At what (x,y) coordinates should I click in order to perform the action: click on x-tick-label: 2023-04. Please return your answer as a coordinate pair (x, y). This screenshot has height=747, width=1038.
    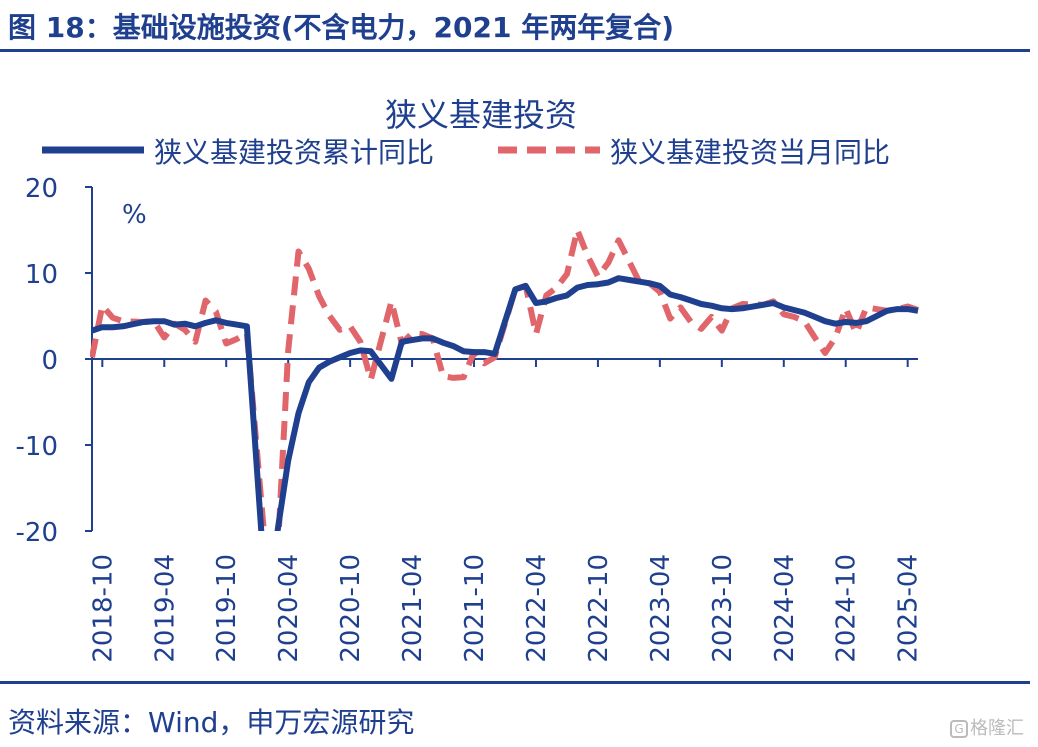
    Looking at the image, I should click on (661, 608).